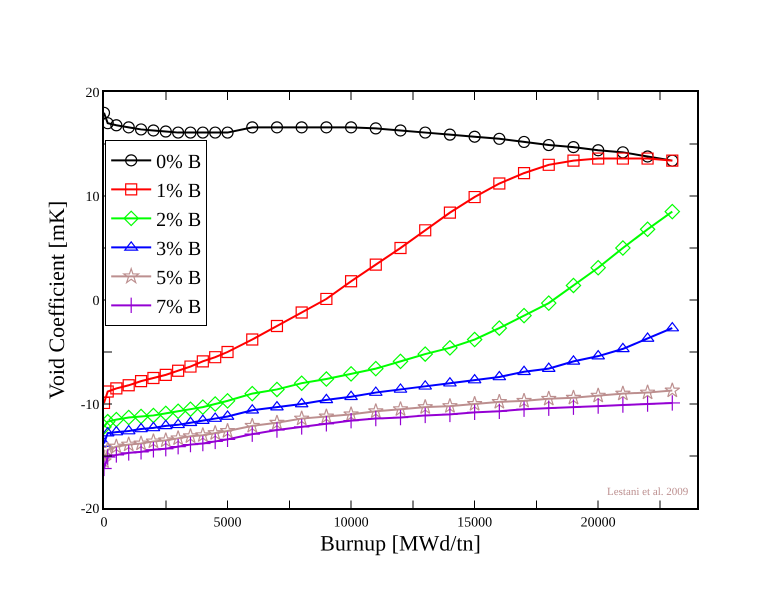 This screenshot has width=784, height=594. I want to click on x-tick-label: 5000, so click(228, 523).